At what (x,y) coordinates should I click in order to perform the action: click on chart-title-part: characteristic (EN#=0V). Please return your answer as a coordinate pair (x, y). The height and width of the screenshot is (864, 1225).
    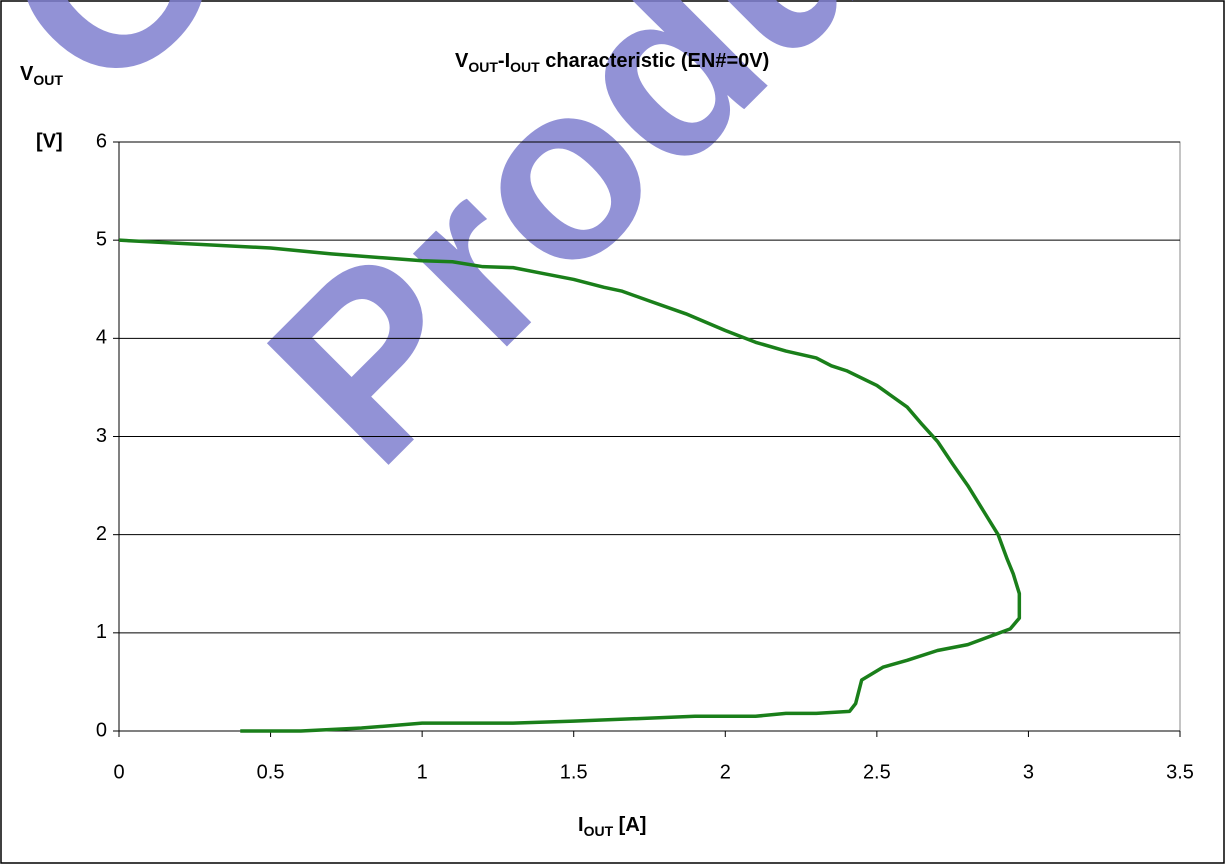
    Looking at the image, I should click on (655, 61).